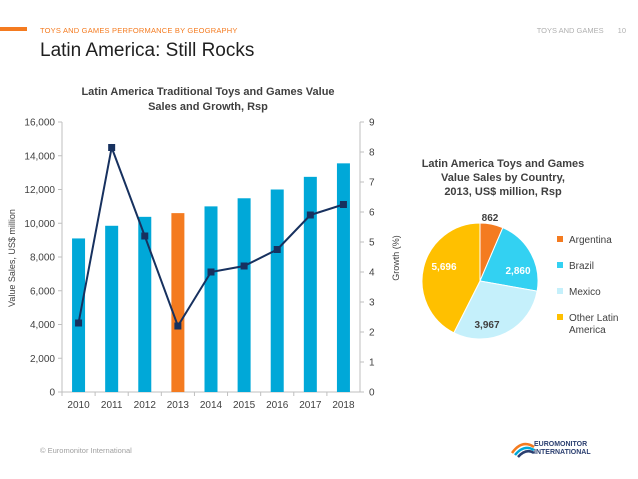 Image resolution: width=638 pixels, height=479 pixels. What do you see at coordinates (178, 405) in the screenshot?
I see `x-tick-label: 2013` at bounding box center [178, 405].